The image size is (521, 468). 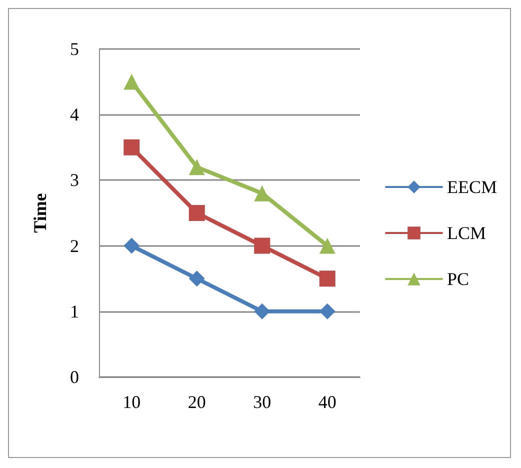 I want to click on x-tick-label: 40, so click(x=327, y=402).